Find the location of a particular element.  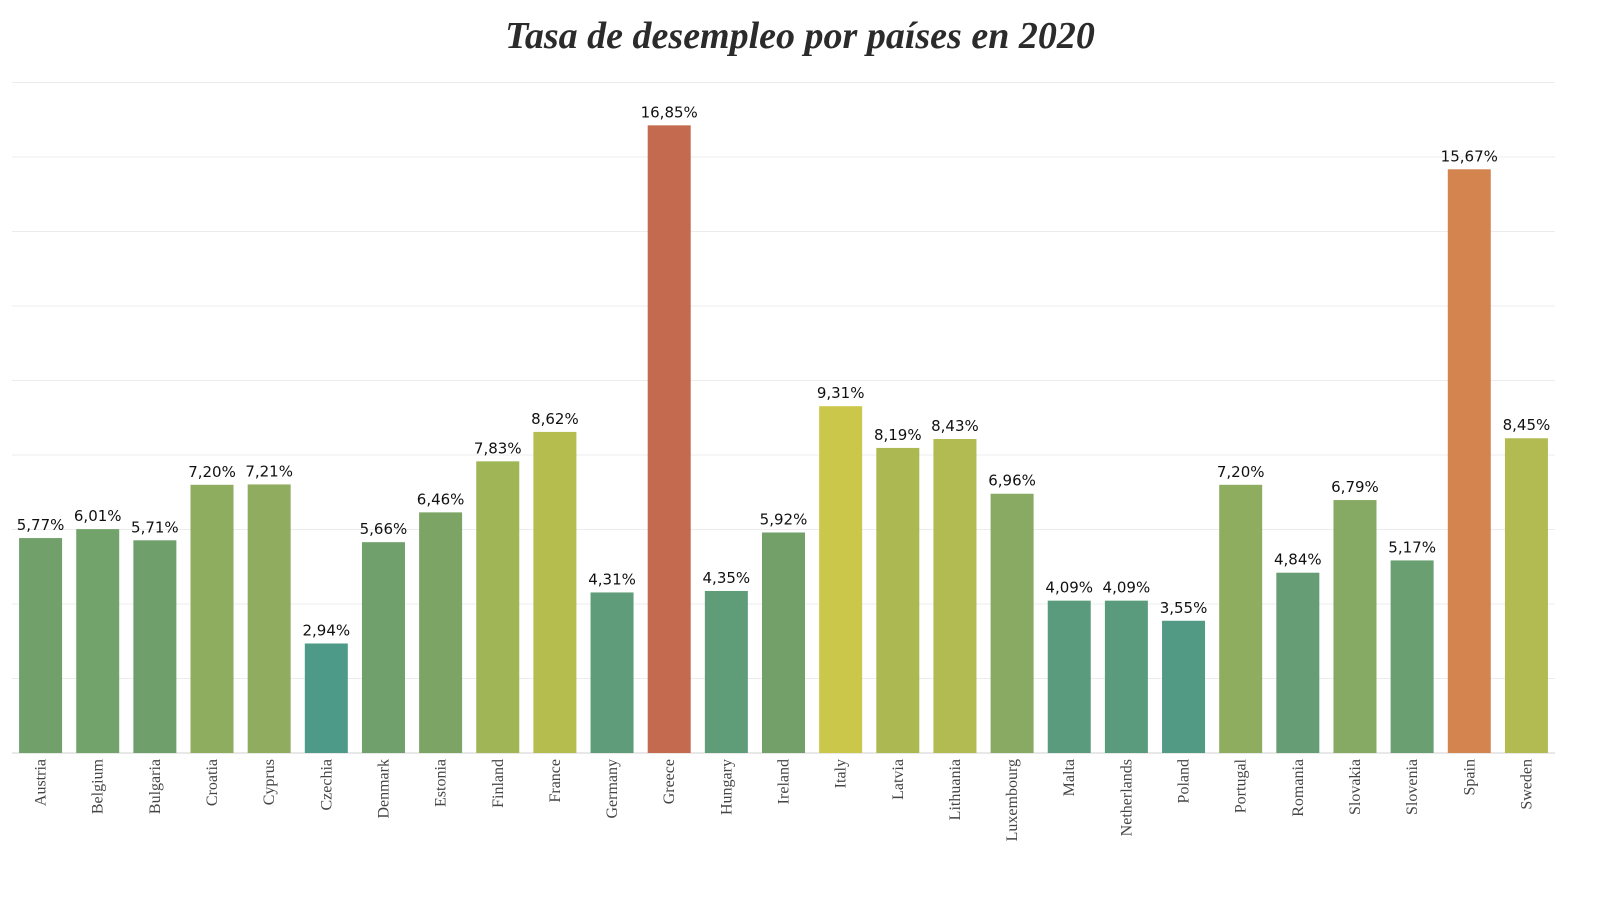

x-tick-label: Sweden is located at coordinates (1526, 784).